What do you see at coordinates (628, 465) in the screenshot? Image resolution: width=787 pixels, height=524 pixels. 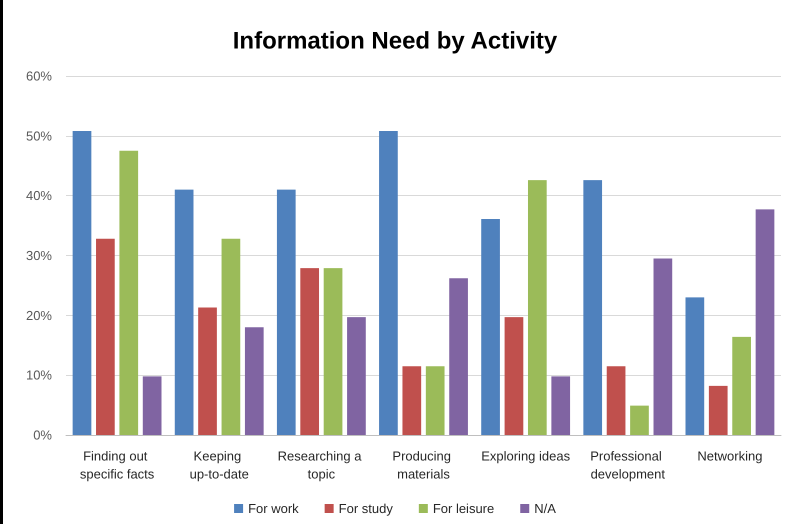 I see `x-tick-label: Professional development` at bounding box center [628, 465].